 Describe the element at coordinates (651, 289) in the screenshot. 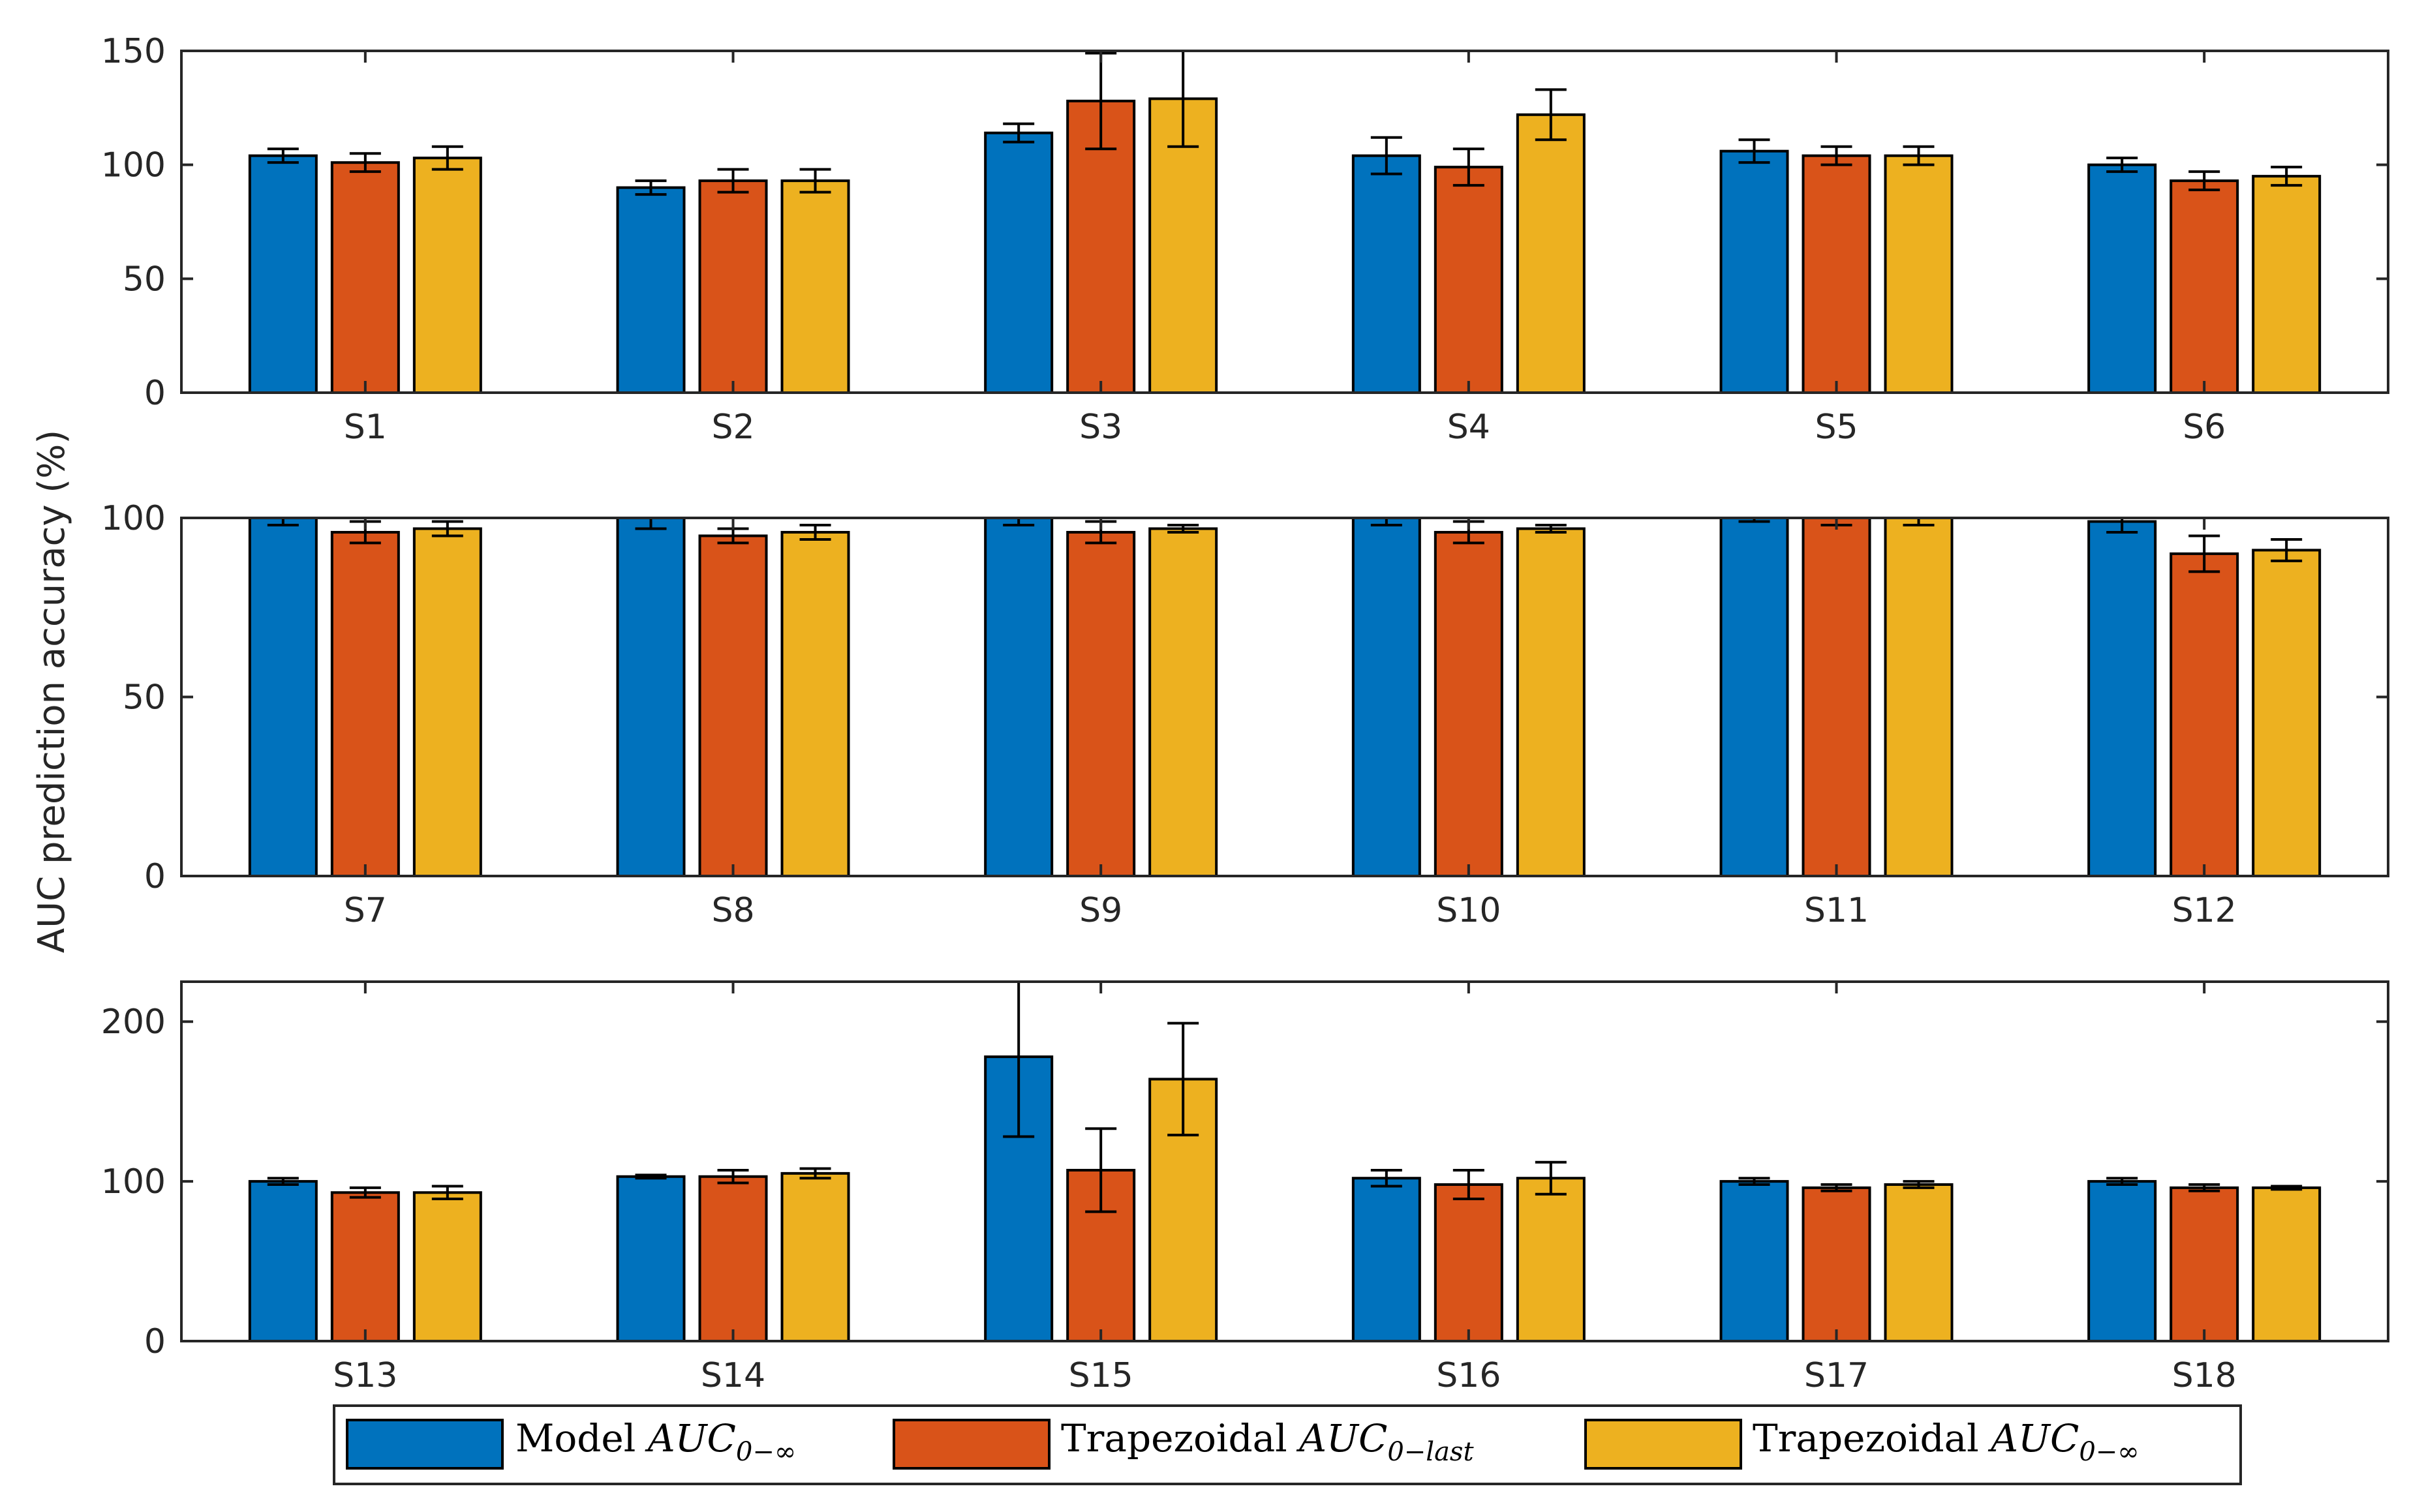

I see `bar-s2-model` at that location.